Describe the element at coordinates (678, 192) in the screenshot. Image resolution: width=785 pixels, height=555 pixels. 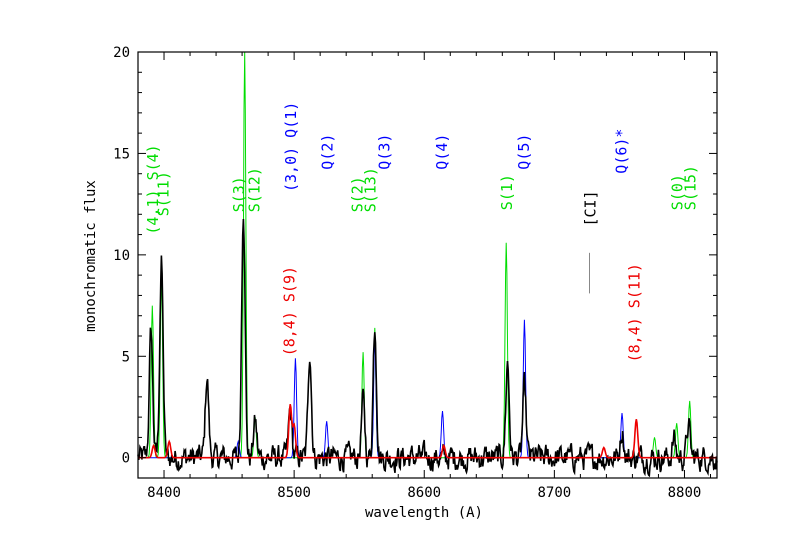
I see `line-label-16: S(0)` at that location.